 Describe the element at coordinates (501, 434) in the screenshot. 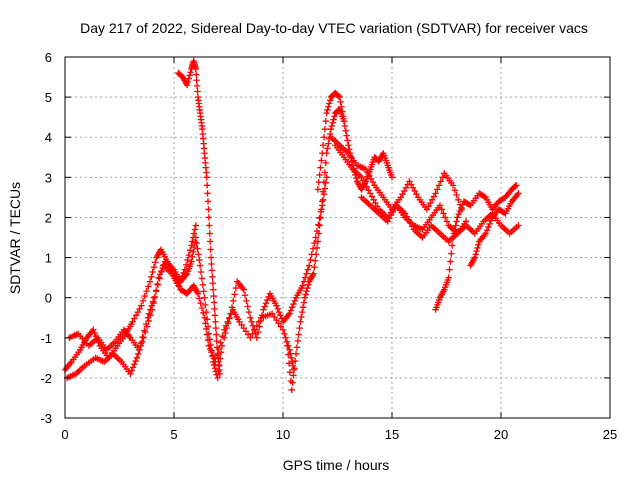

I see `x-tick-label: 20` at that location.